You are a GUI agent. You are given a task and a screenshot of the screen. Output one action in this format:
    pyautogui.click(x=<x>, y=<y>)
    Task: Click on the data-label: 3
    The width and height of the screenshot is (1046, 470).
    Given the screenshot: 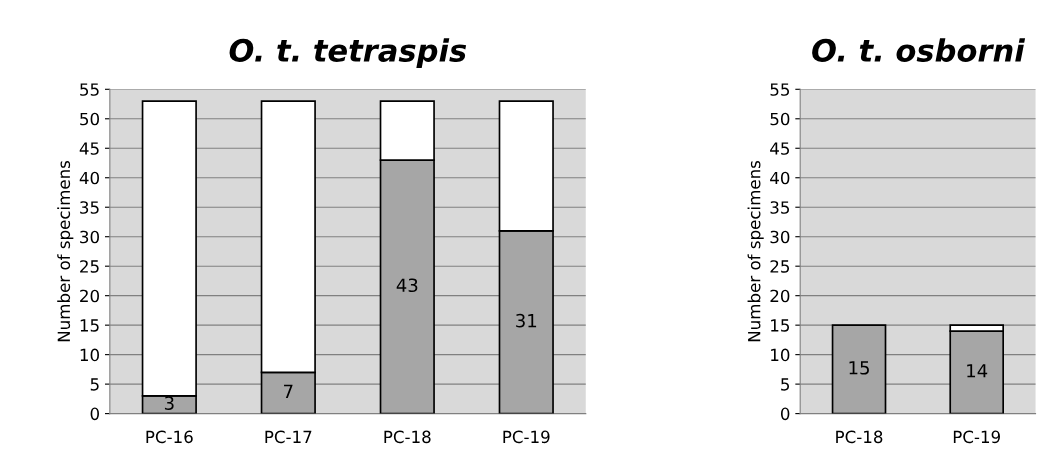 What is the action you would take?
    pyautogui.click(x=169, y=403)
    